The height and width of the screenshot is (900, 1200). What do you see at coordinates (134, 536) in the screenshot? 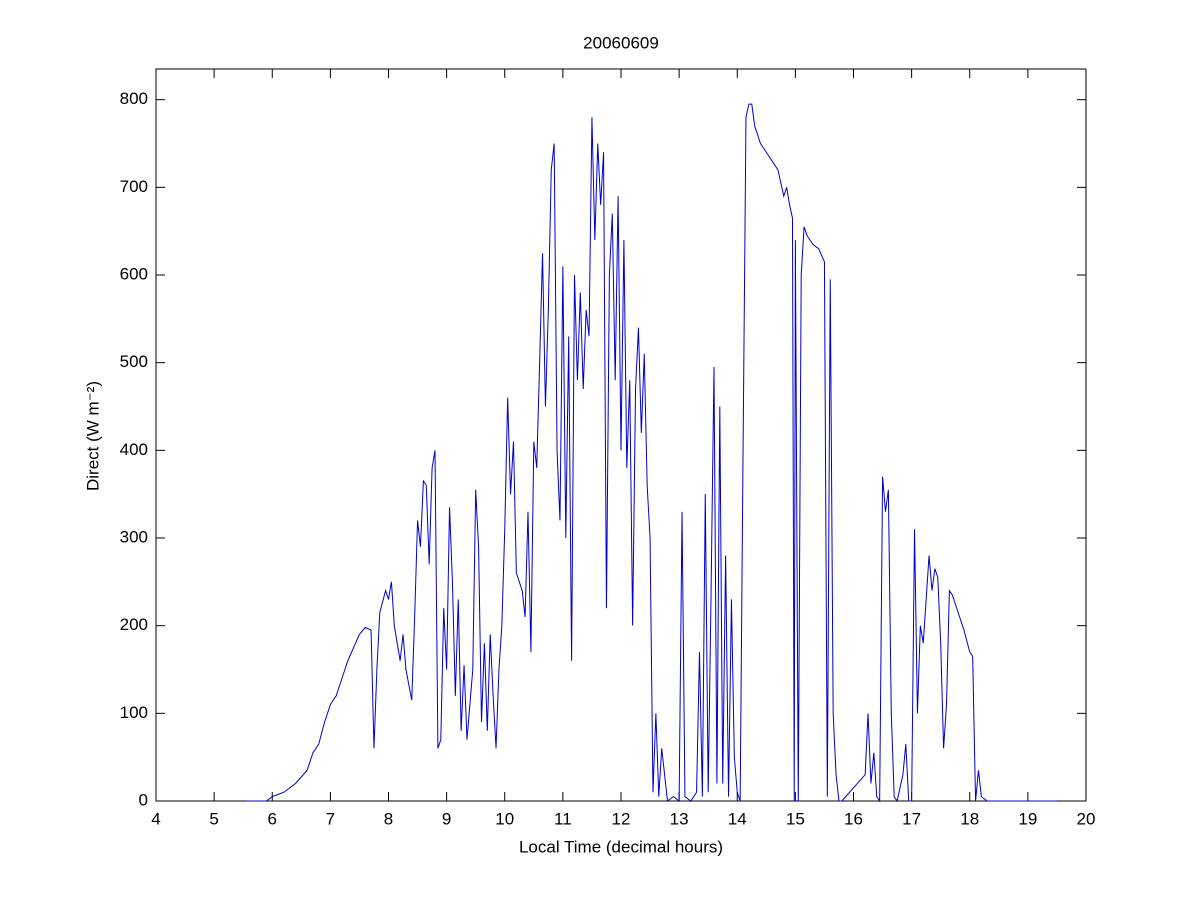
I see `y-tick-label: 300` at bounding box center [134, 536].